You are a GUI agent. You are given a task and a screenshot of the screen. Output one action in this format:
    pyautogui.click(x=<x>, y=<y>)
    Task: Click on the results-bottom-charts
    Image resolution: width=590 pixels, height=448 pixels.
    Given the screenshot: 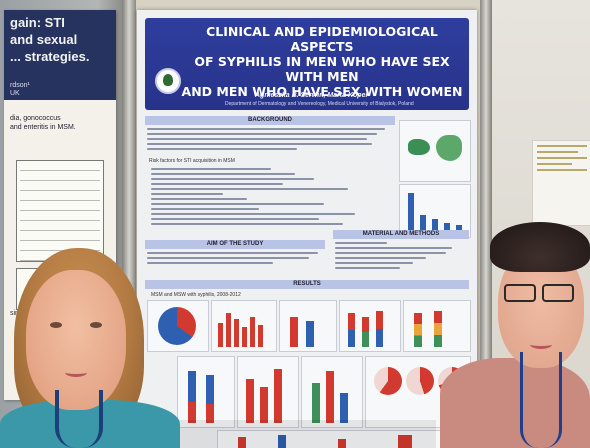 What is the action you would take?
    pyautogui.click(x=338, y=439)
    